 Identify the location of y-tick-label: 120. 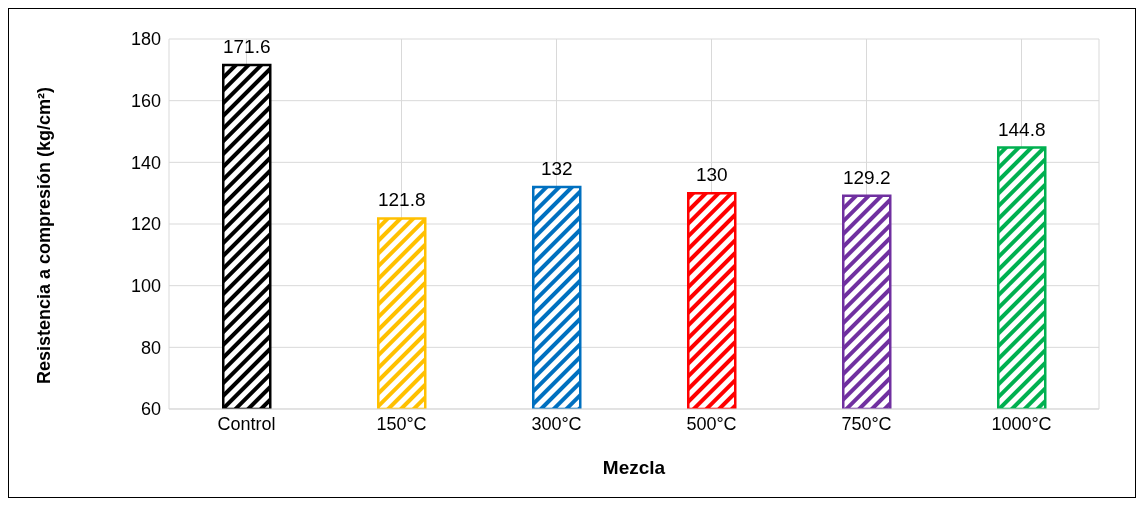
(145, 224).